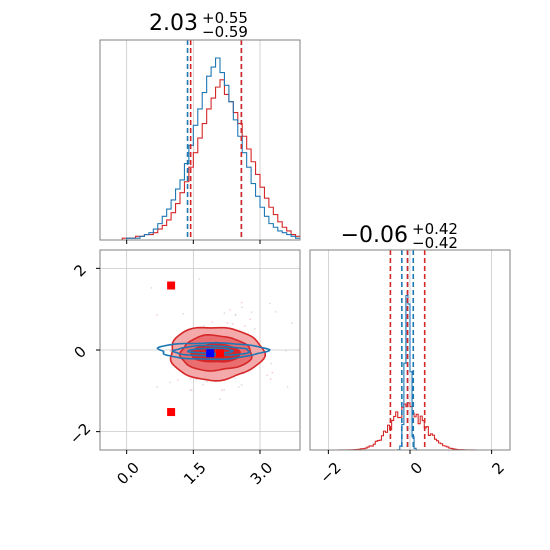 The height and width of the screenshot is (550, 550). What do you see at coordinates (173, 23) in the screenshot?
I see `tl-title-value: 2.03` at bounding box center [173, 23].